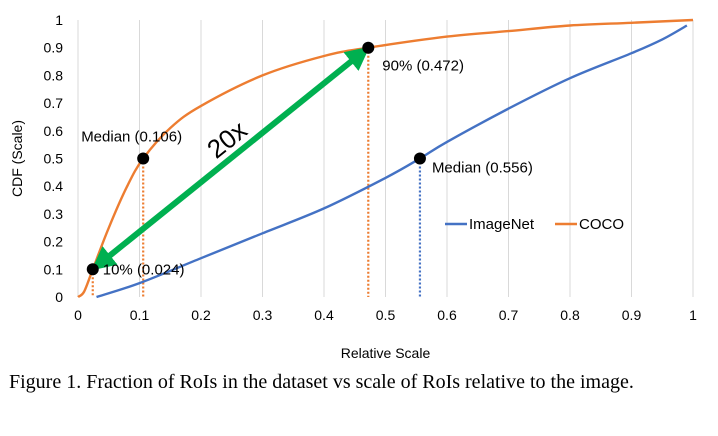  What do you see at coordinates (131, 137) in the screenshot?
I see `marker-label: Median (0.106)` at bounding box center [131, 137].